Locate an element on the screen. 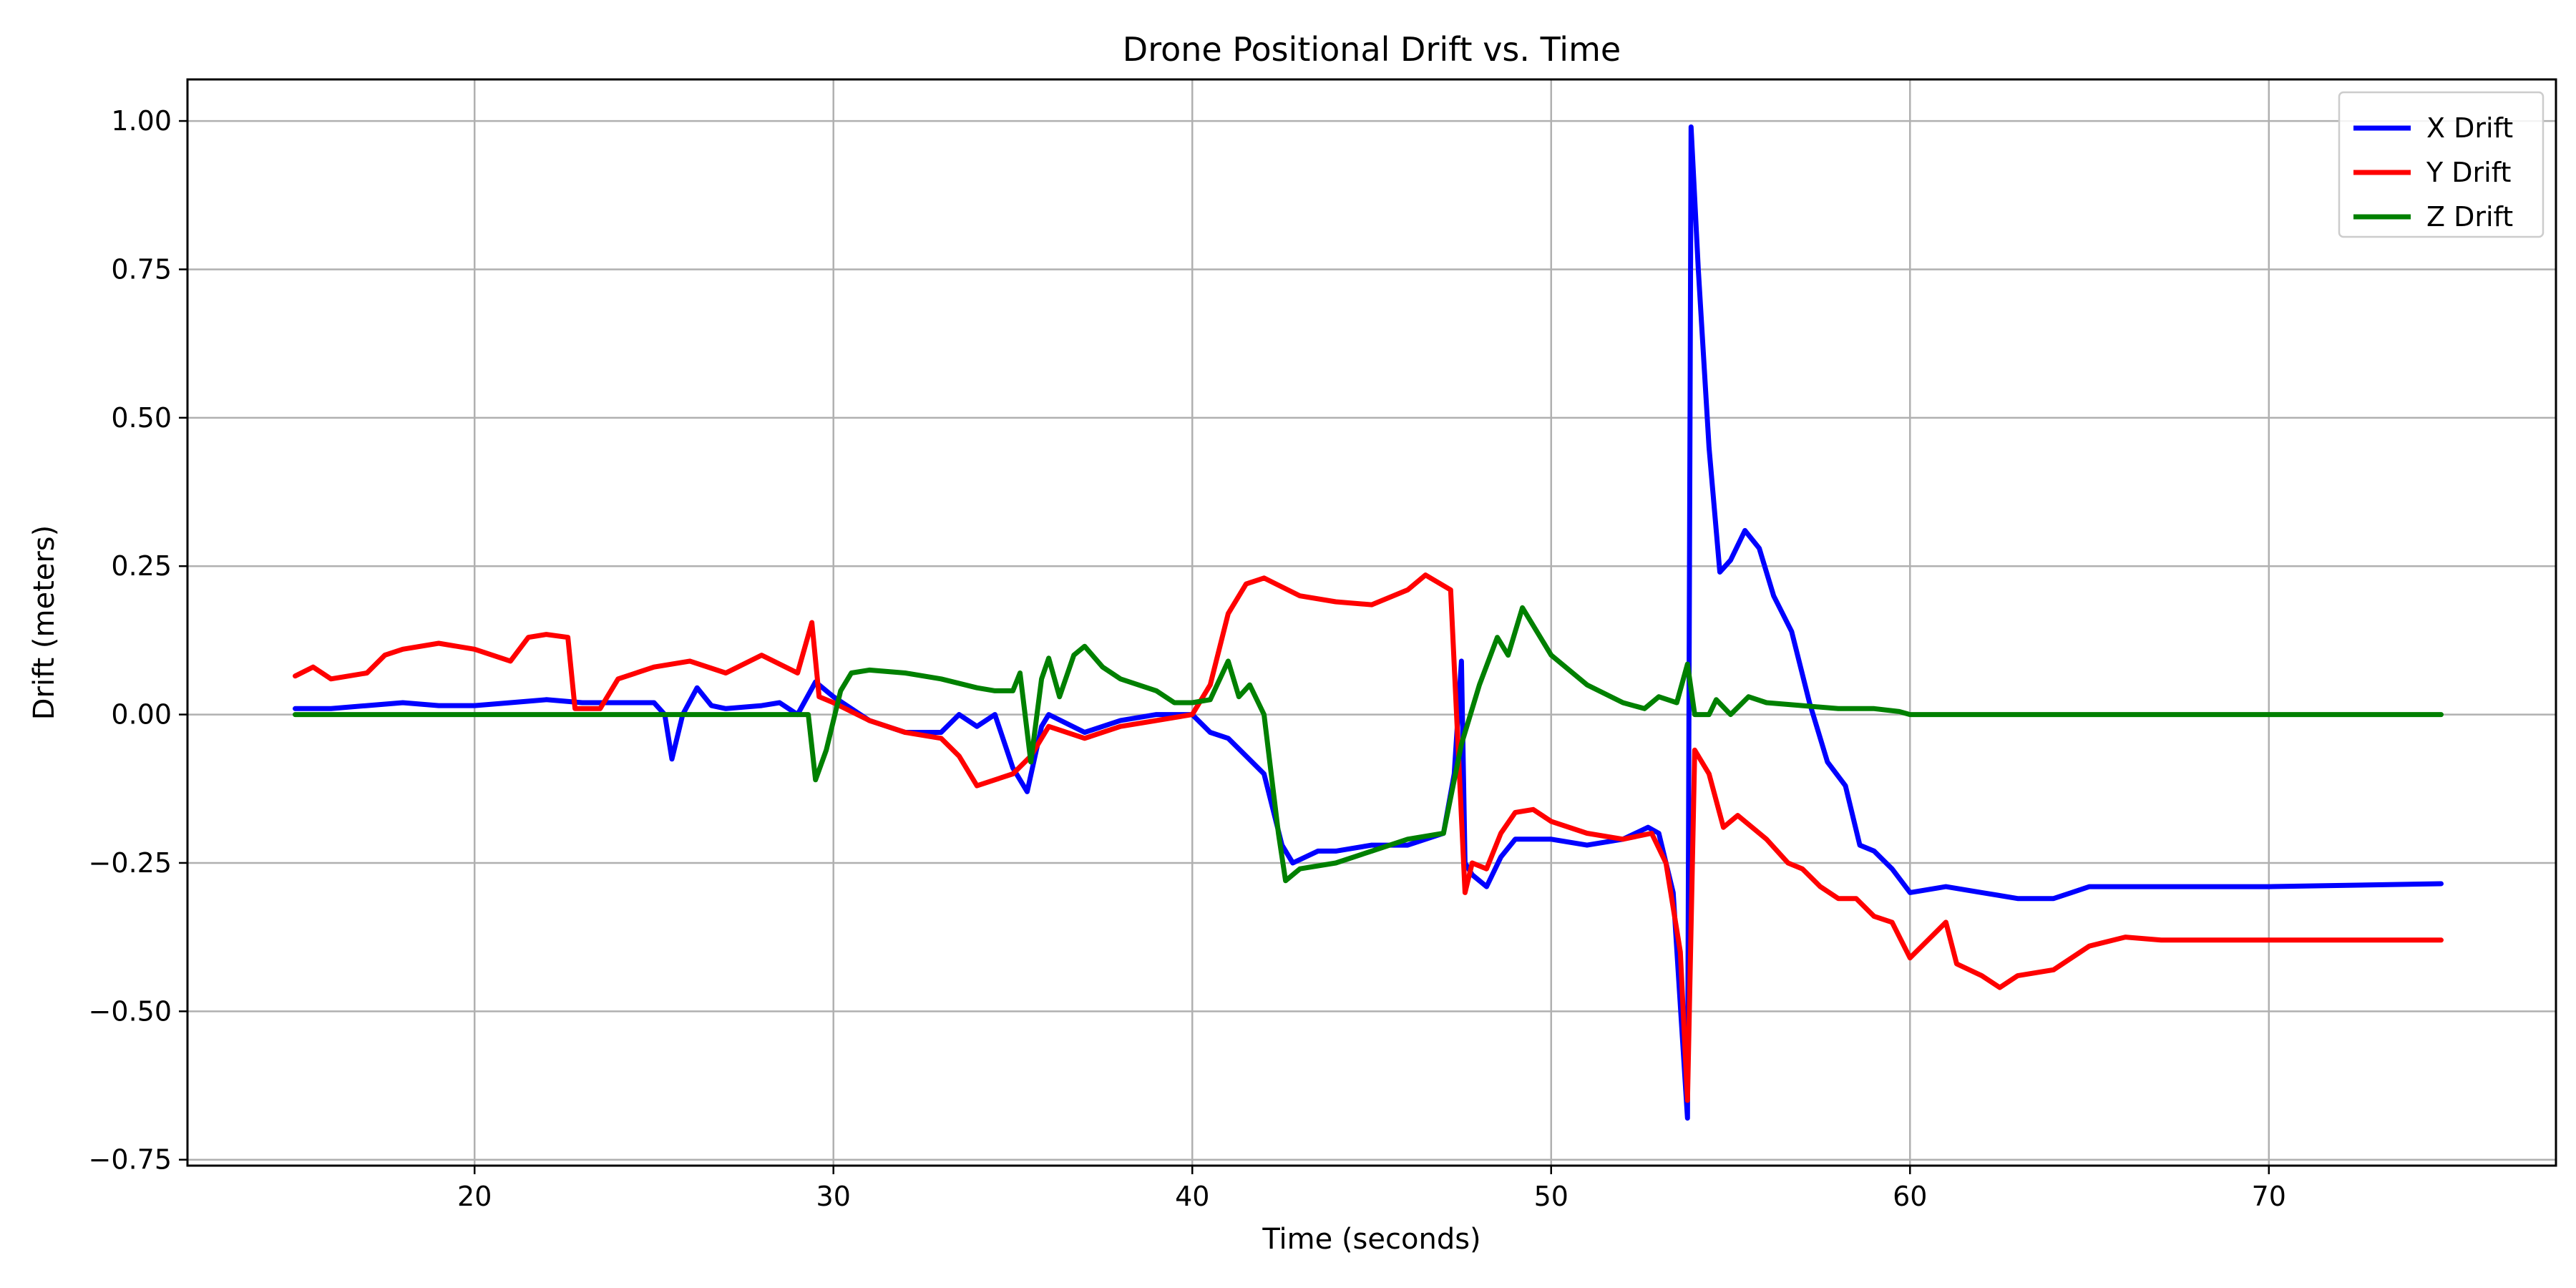  y-tick-label: 0.00 is located at coordinates (141, 715).